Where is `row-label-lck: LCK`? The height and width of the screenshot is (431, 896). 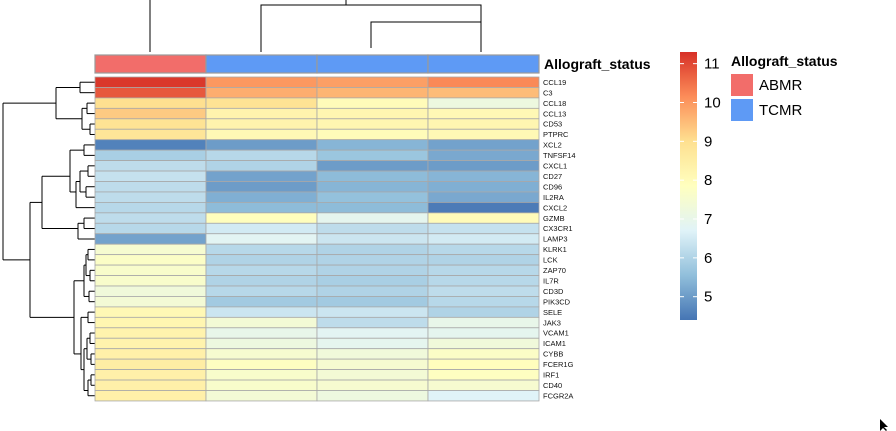
row-label-lck: LCK is located at coordinates (550, 260).